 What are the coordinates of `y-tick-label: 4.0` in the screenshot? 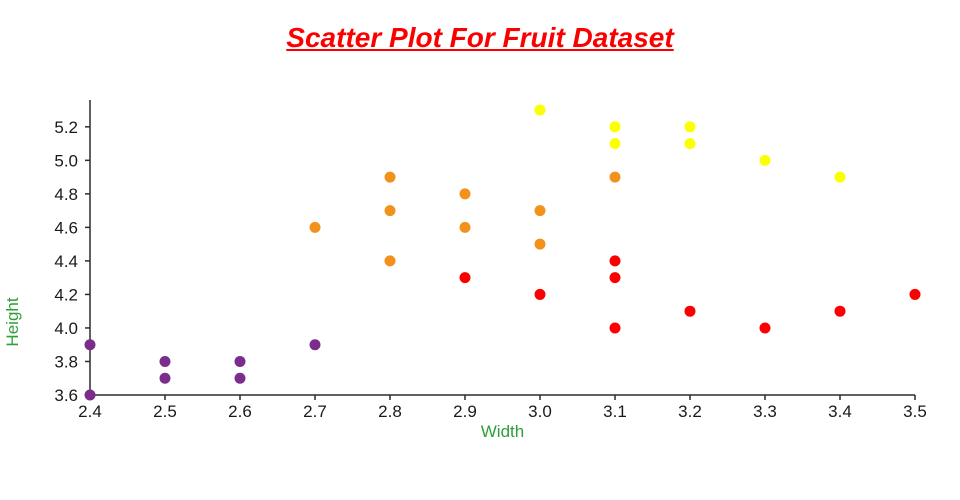 It's located at (66, 328).